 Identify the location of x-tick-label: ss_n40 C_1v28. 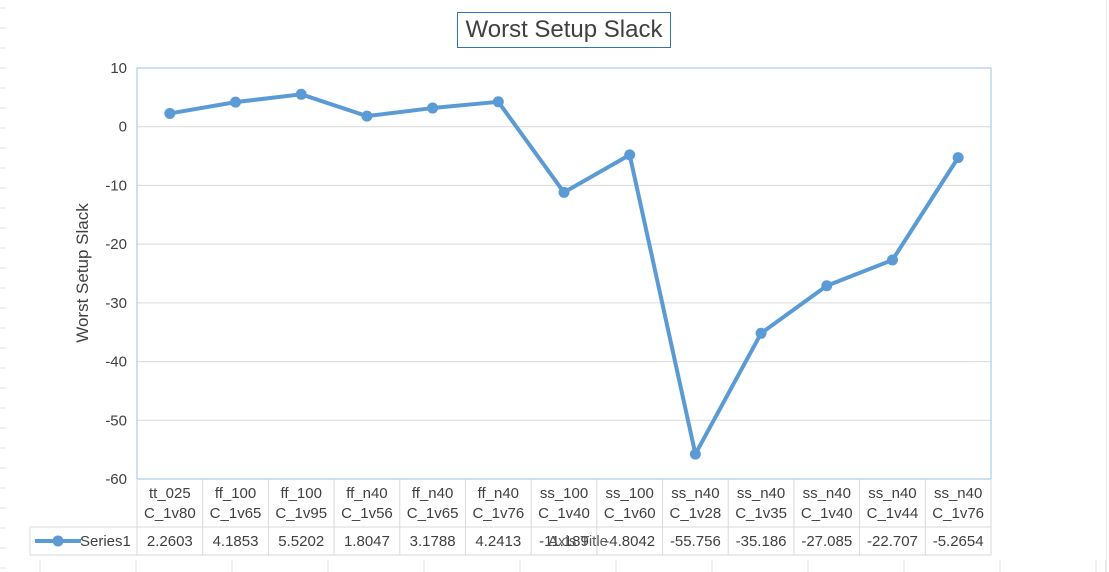
(696, 503).